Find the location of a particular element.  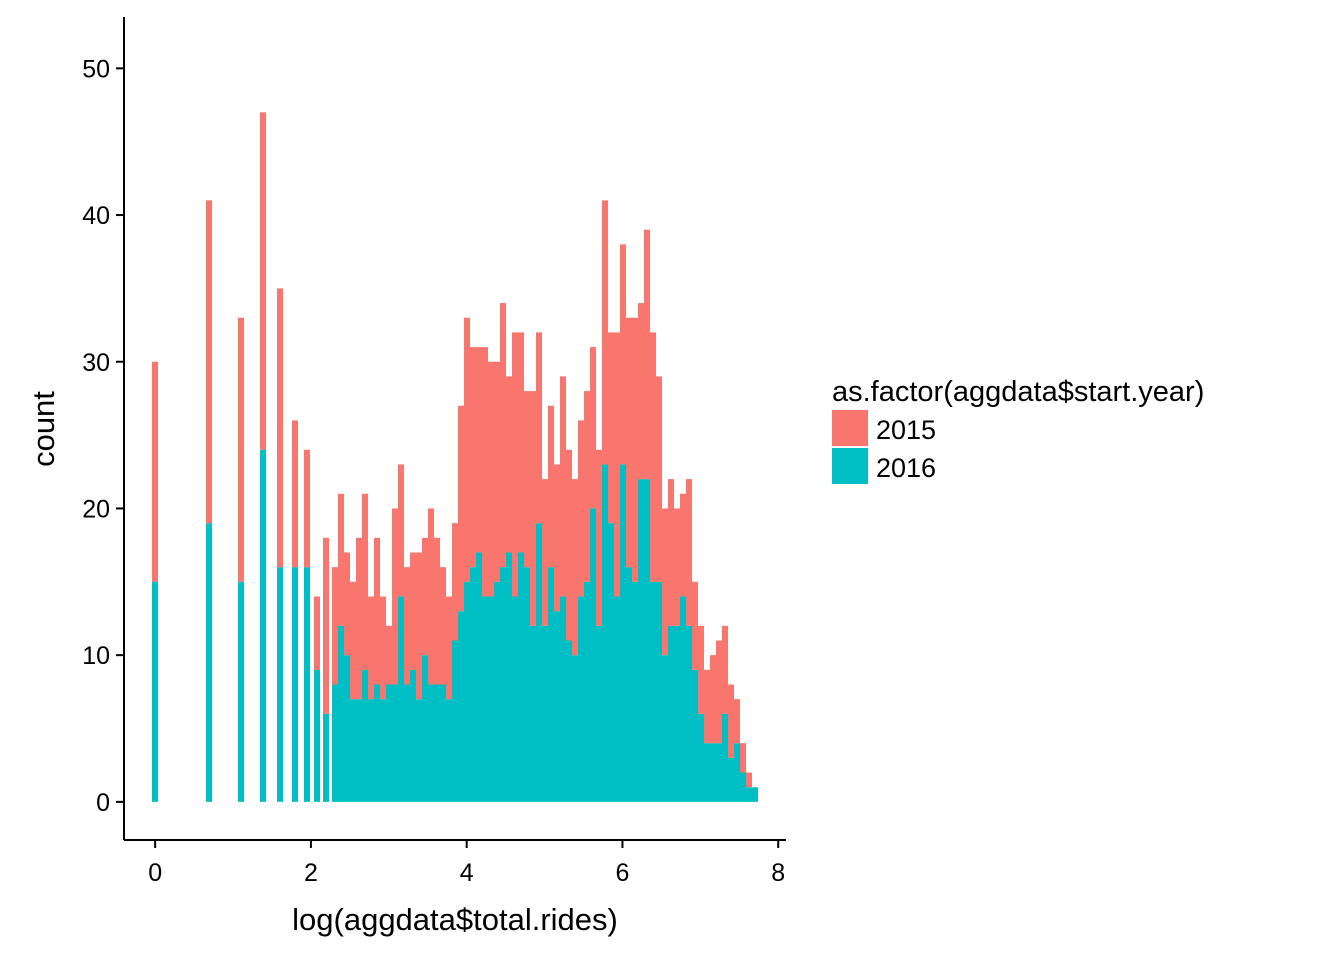

legend-swatch-2015 is located at coordinates (850, 428).